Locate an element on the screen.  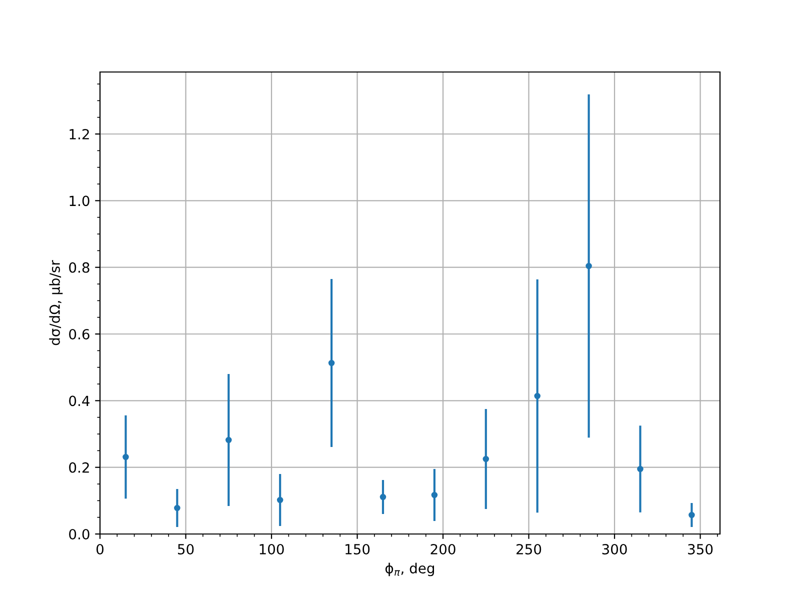
y-axis-title: dσ/dΩ, μb/sr is located at coordinates (56, 303).